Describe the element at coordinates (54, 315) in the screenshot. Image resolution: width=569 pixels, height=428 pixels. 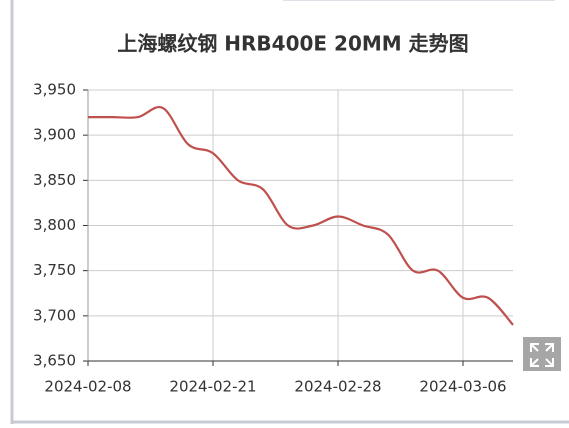
I see `y-tick-label: 3,700` at that location.